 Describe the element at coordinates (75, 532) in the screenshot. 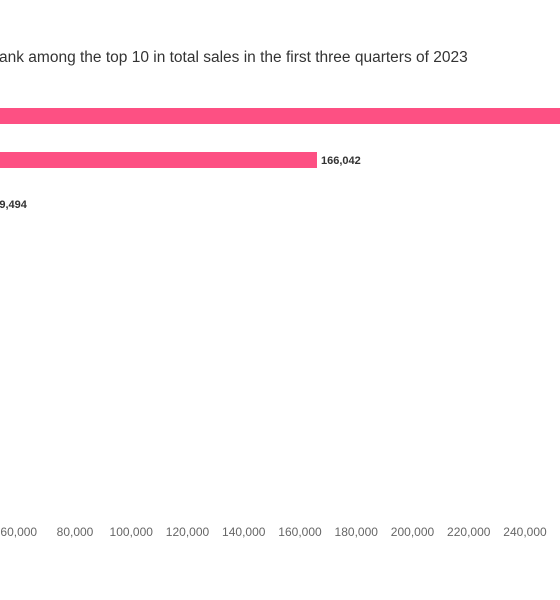

I see `x-tick-label: 80,000` at that location.